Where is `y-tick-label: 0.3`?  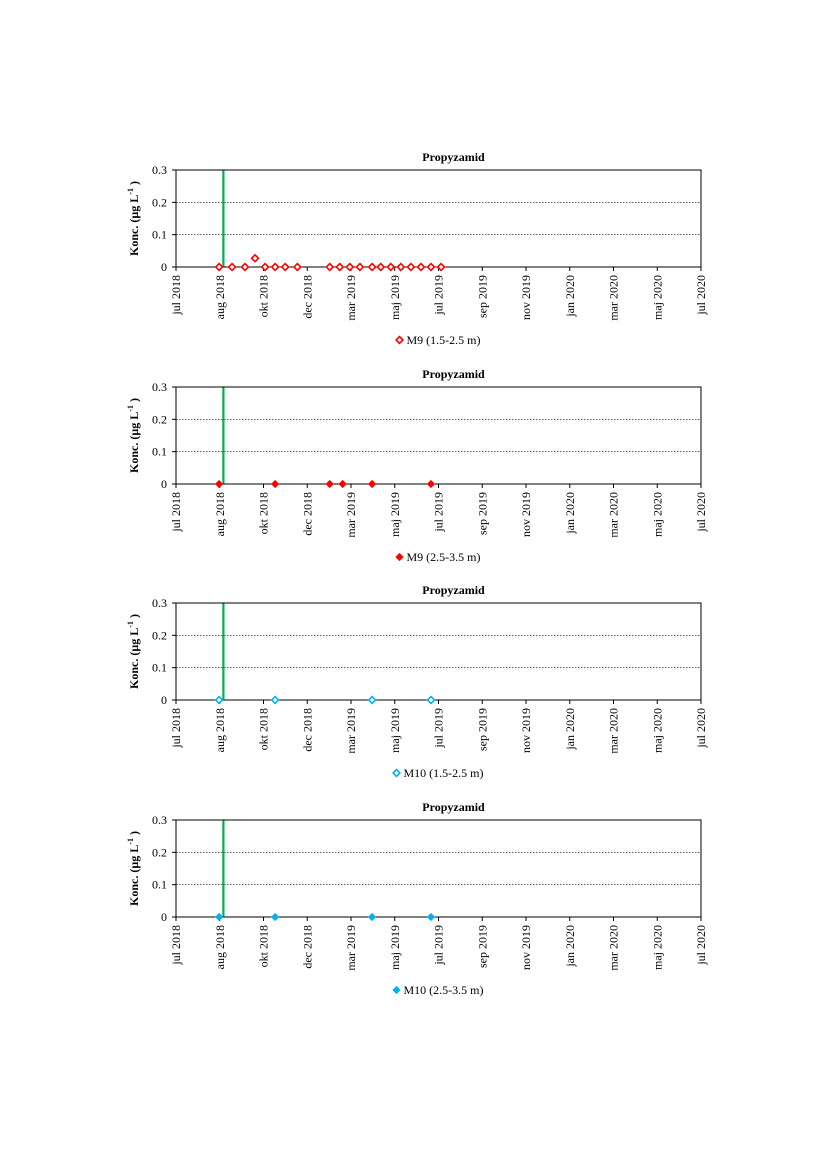
y-tick-label: 0.3 is located at coordinates (159, 820).